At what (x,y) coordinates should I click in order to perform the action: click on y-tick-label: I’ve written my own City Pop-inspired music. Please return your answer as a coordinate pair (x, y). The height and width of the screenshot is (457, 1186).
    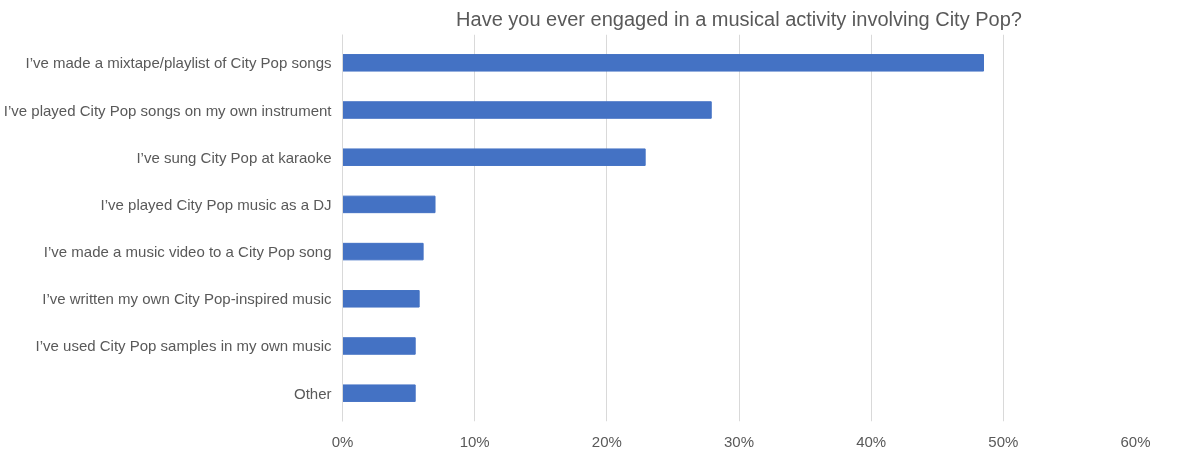
    Looking at the image, I should click on (187, 299).